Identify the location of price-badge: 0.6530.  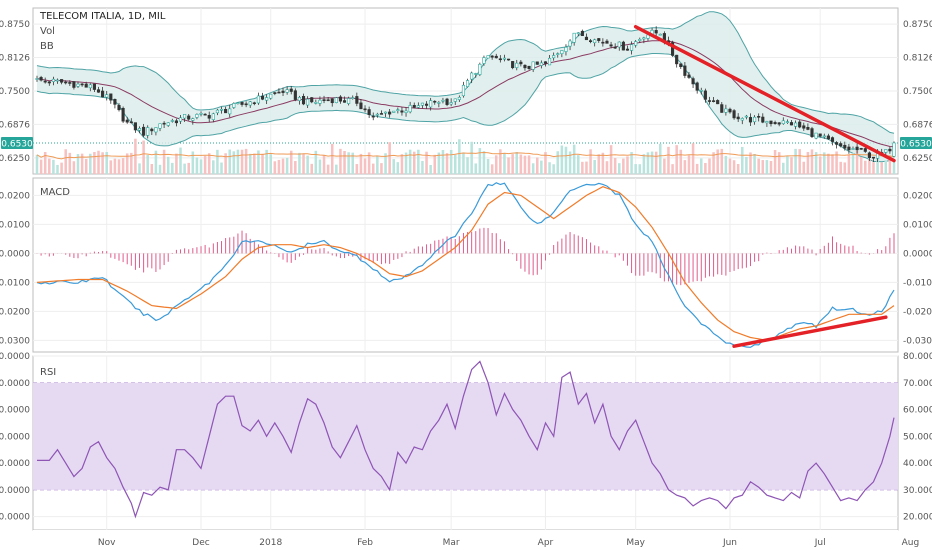
(916, 144).